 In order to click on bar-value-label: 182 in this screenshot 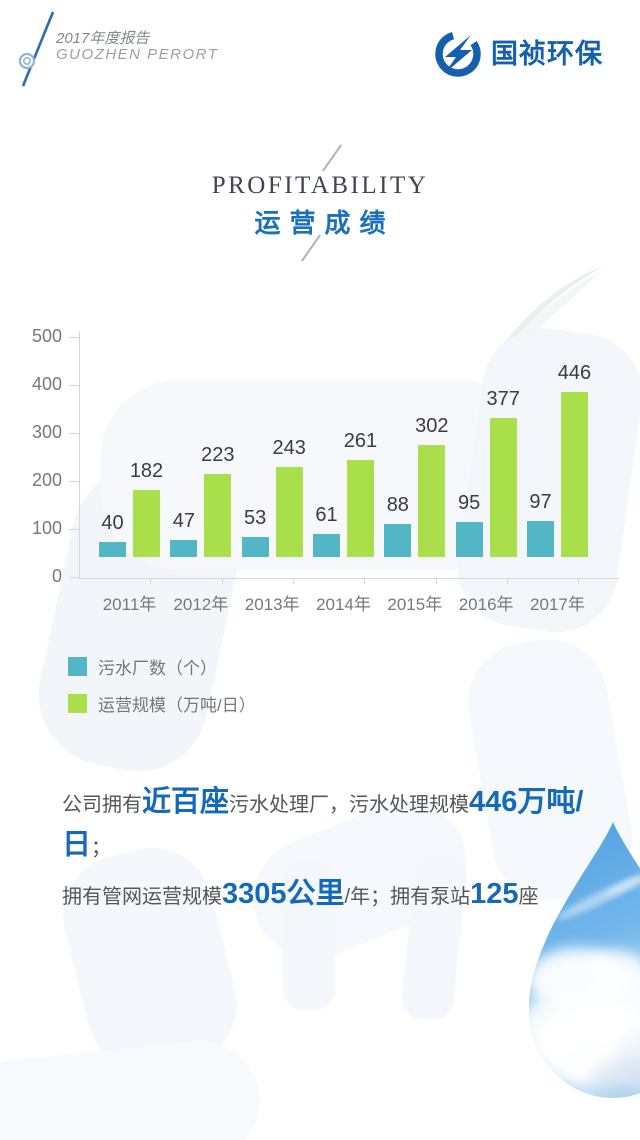, I will do `click(146, 471)`.